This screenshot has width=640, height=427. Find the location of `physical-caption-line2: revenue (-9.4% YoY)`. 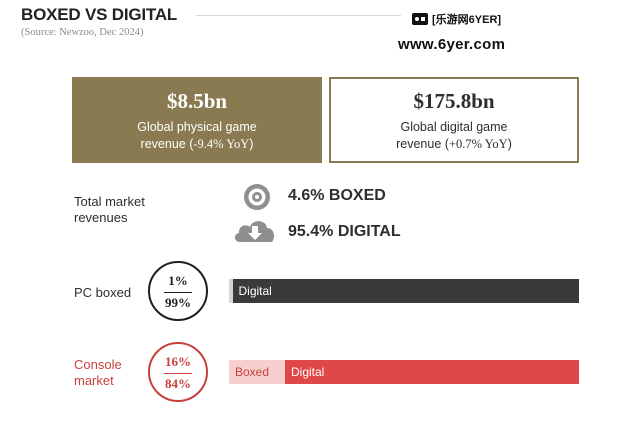

physical-caption-line2: revenue (-9.4% YoY) is located at coordinates (197, 144).